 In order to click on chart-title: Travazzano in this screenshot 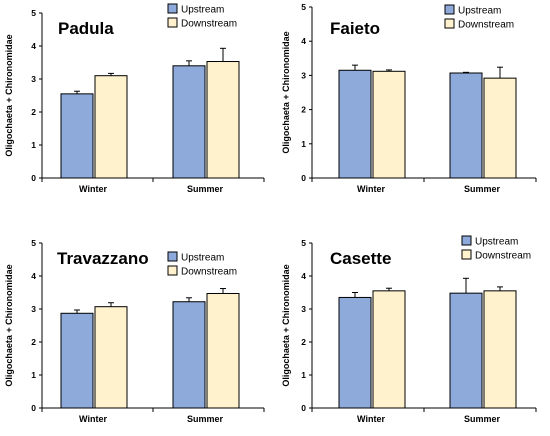, I will do `click(103, 258)`.